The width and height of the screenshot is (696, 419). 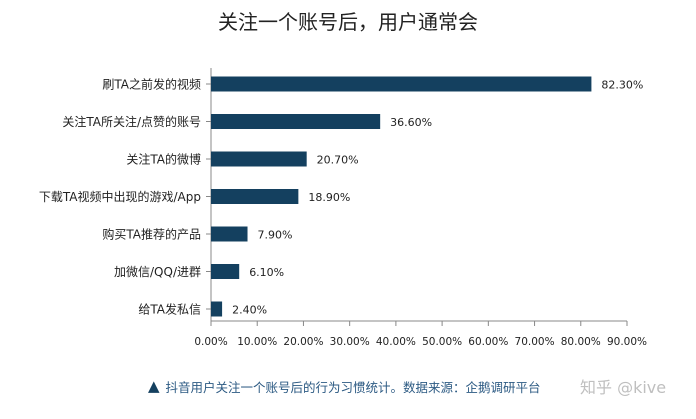 What do you see at coordinates (257, 342) in the screenshot?
I see `x-tick-label: 10.00%` at bounding box center [257, 342].